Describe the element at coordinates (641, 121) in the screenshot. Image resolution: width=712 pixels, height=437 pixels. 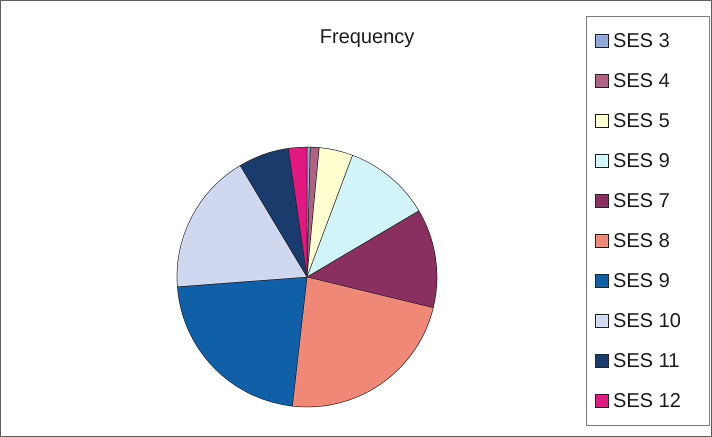
I see `legend-label: SES 5` at that location.